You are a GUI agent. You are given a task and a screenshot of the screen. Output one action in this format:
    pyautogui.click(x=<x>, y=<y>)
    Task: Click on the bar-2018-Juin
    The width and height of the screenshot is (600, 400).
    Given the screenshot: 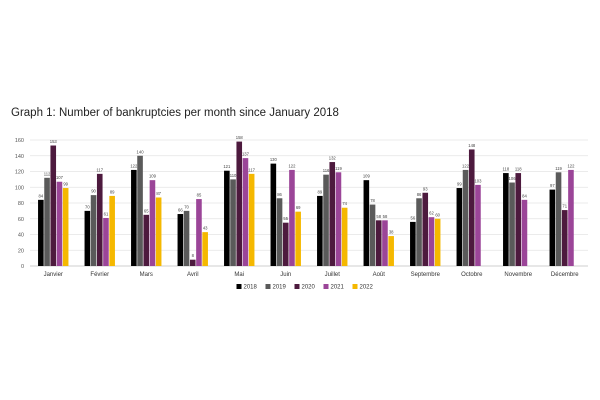 What is the action you would take?
    pyautogui.click(x=273, y=214)
    